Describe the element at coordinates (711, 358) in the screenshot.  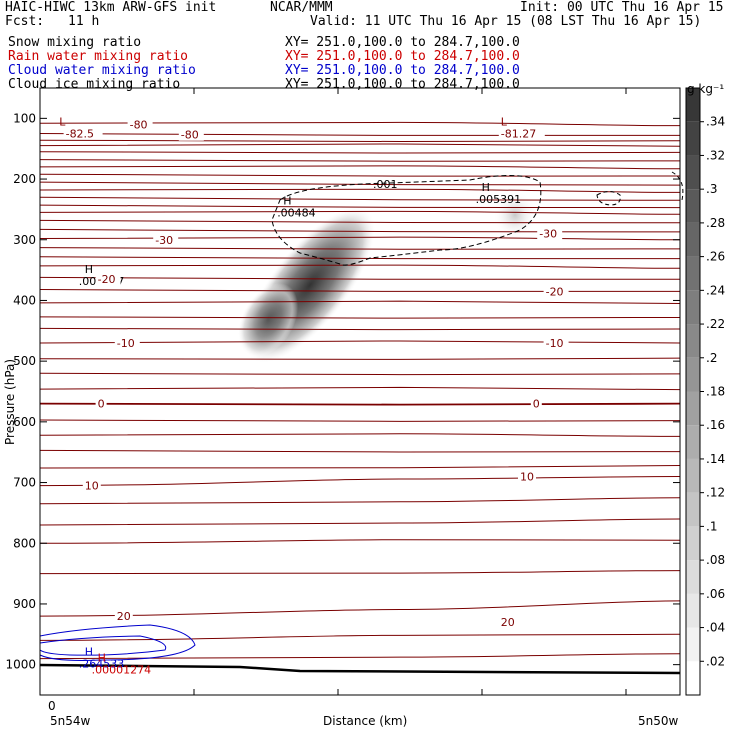
I see `colorbar-tick-label: .2` at that location.